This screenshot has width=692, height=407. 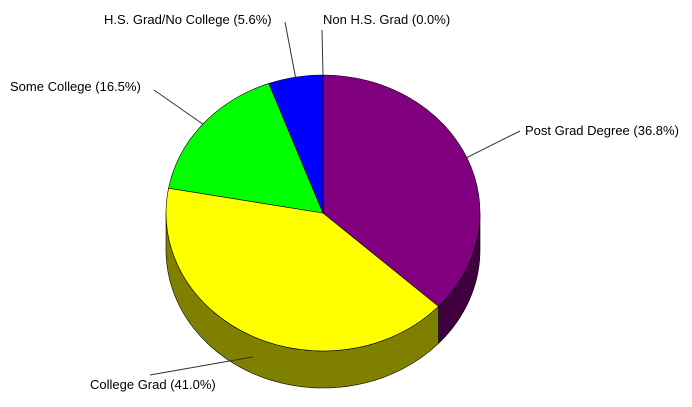 What do you see at coordinates (602, 130) in the screenshot?
I see `slice-label-post-grad-degree: Post Grad Degree (36.8%)` at bounding box center [602, 130].